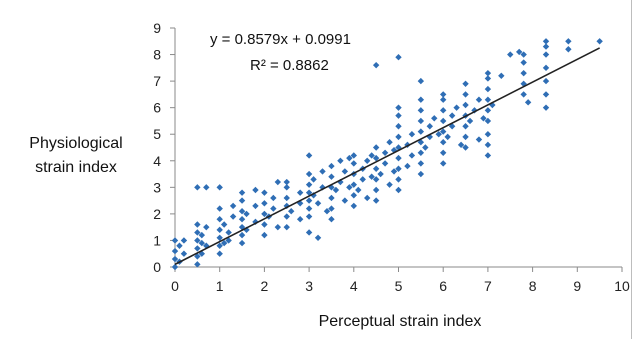 This screenshot has height=339, width=637. What do you see at coordinates (157, 214) in the screenshot?
I see `y-tick-label: 2` at bounding box center [157, 214].